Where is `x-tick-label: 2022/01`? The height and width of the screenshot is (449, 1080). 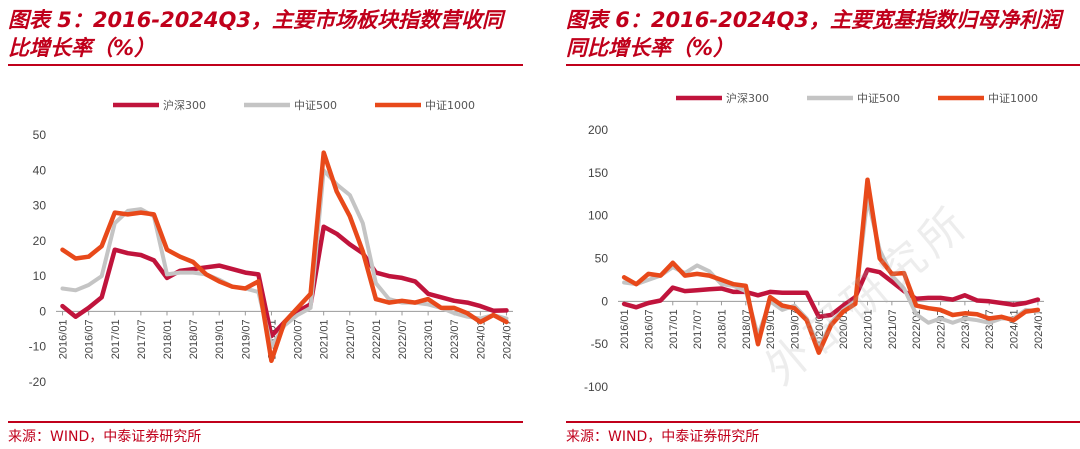
x-tick-label: 2022/01 is located at coordinates (377, 339).